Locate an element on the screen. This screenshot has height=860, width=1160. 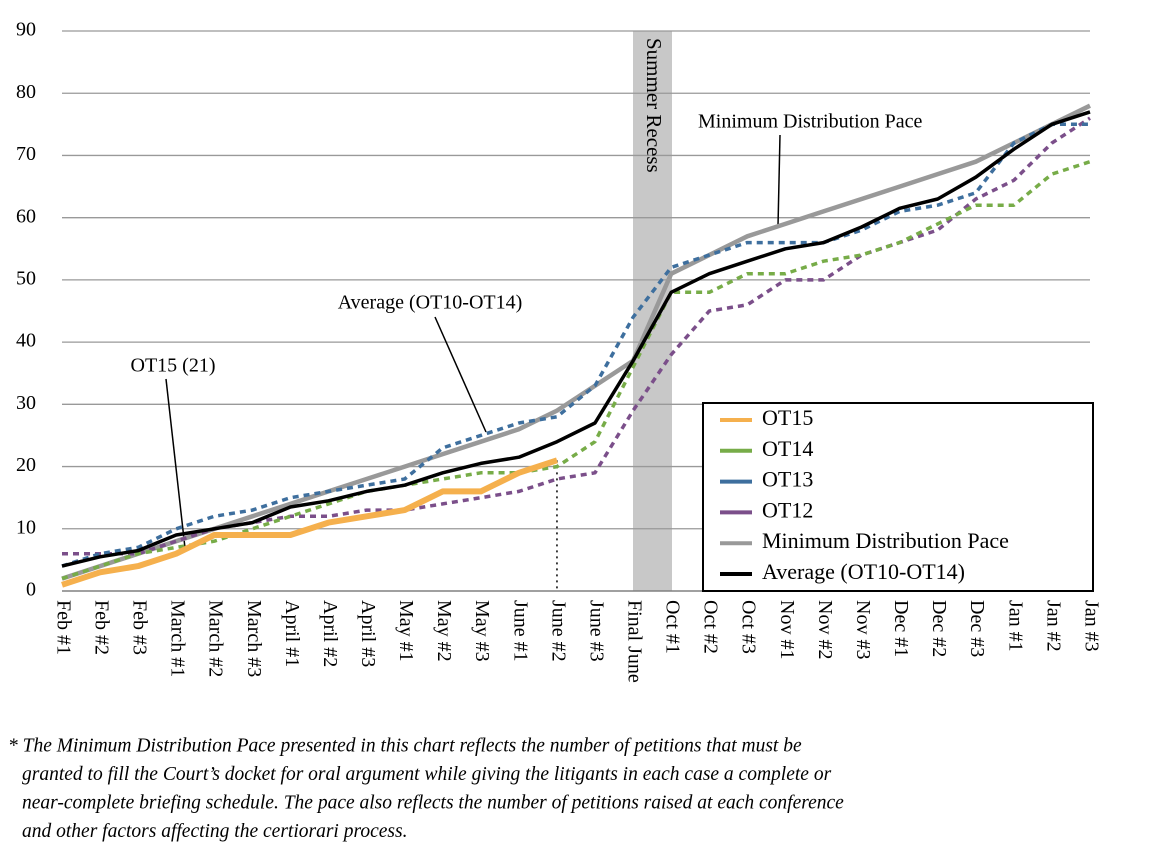
y-tick-label: 90 is located at coordinates (26, 30).